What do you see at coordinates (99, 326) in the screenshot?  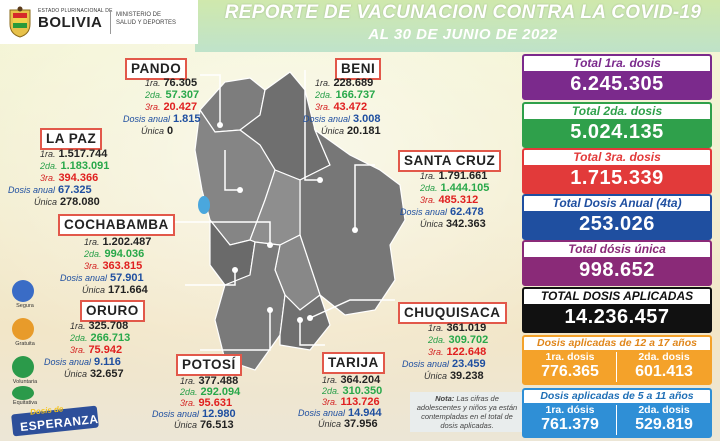 I see `dose-first: 1ra. 325.708` at bounding box center [99, 326].